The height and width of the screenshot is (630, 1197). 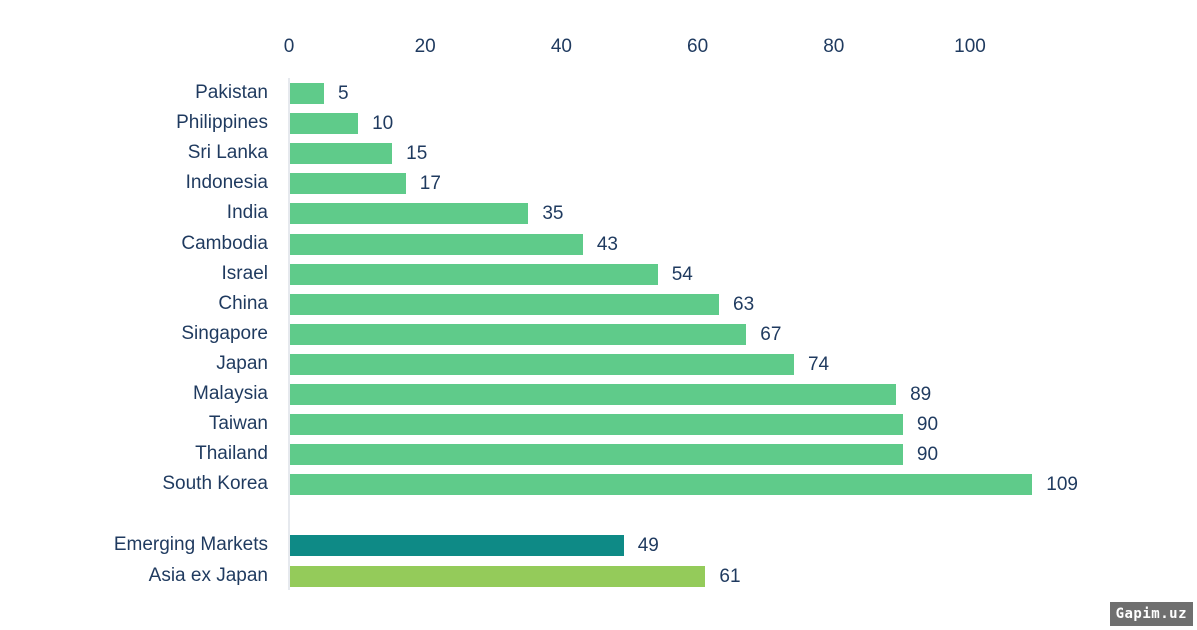 What do you see at coordinates (244, 273) in the screenshot?
I see `category-label: Israel` at bounding box center [244, 273].